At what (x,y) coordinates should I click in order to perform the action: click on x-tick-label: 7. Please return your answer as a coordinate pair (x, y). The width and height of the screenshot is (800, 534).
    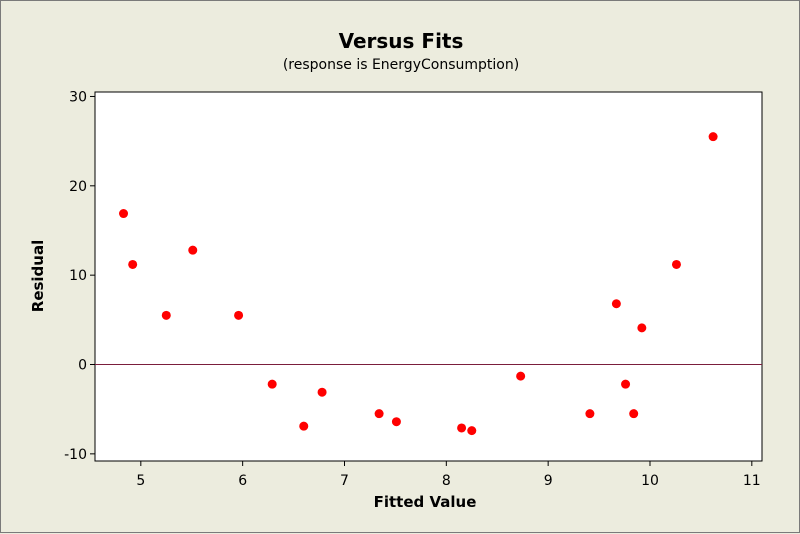
    Looking at the image, I should click on (344, 481).